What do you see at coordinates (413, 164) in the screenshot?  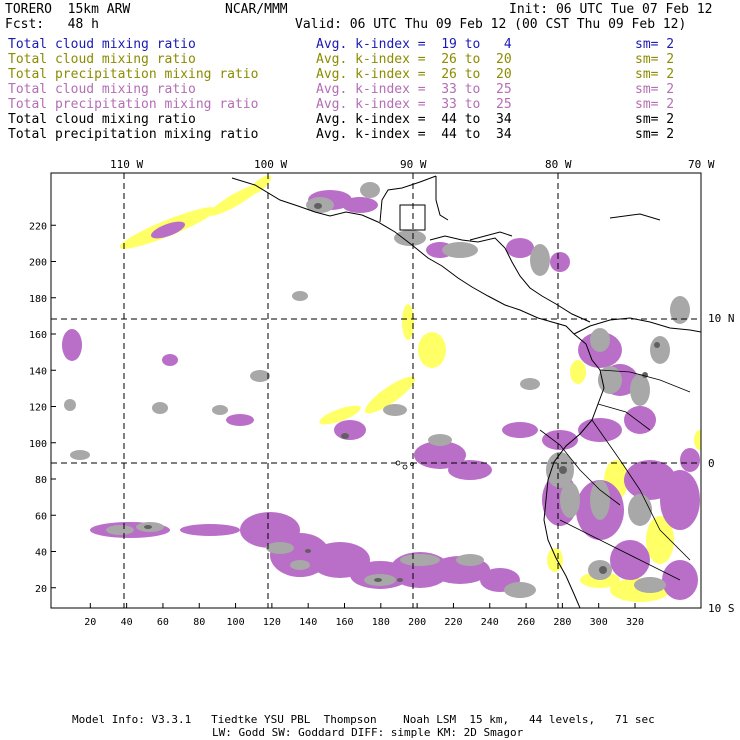 I see `lon-label-90w: 90 W` at bounding box center [413, 164].